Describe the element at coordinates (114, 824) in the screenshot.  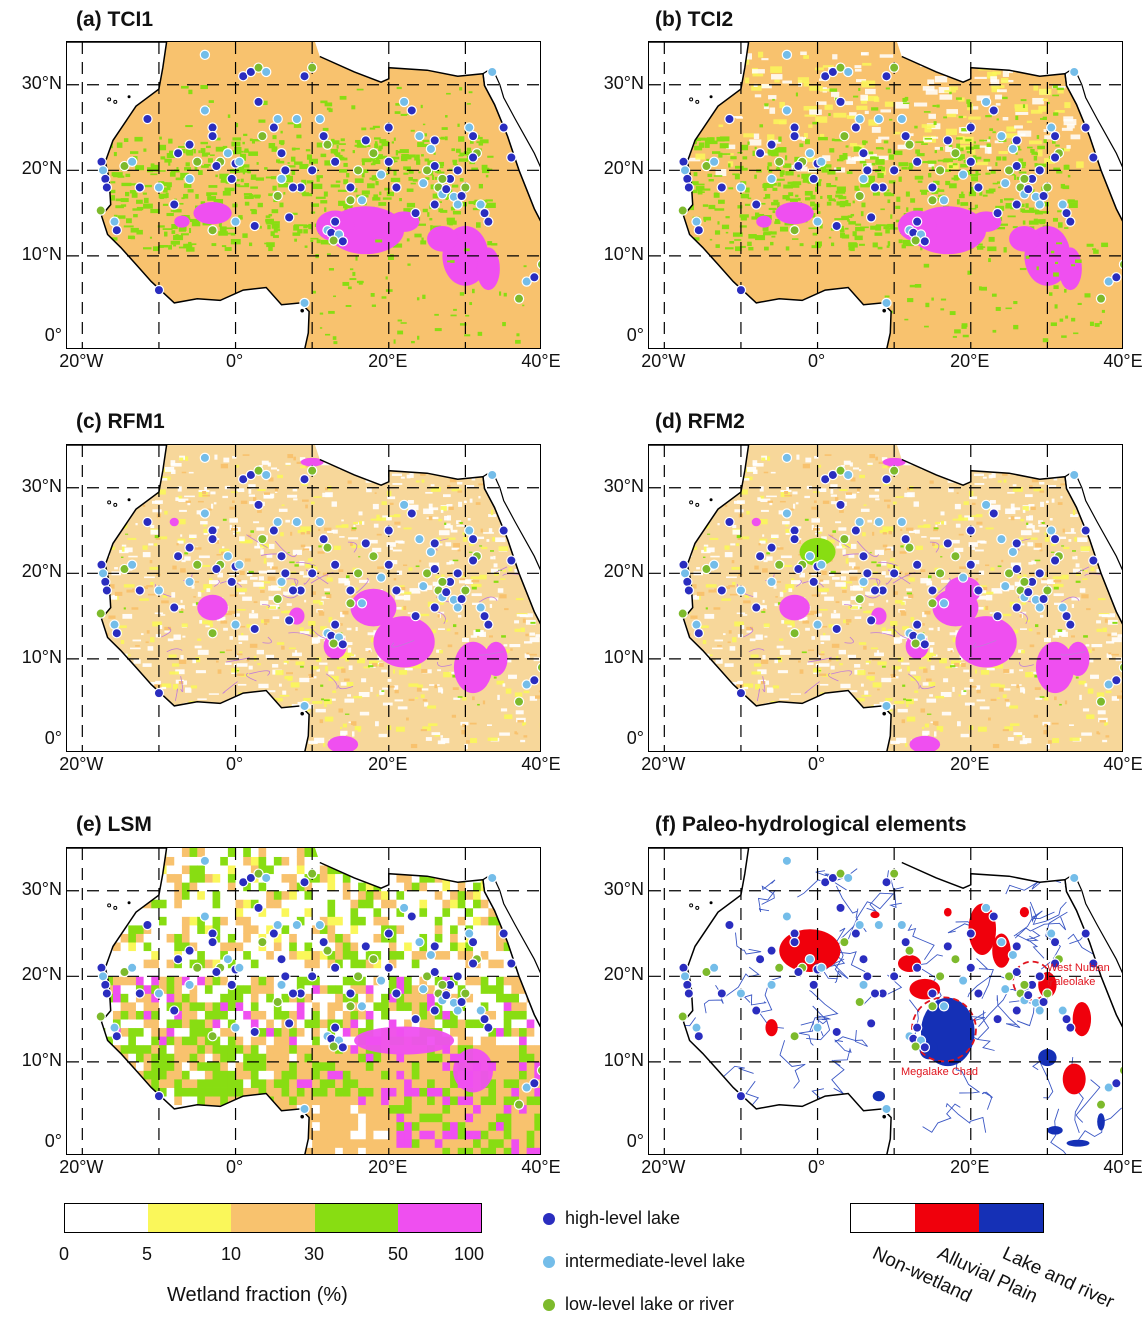
I see `panel-title-e: (e) LSM` at that location.